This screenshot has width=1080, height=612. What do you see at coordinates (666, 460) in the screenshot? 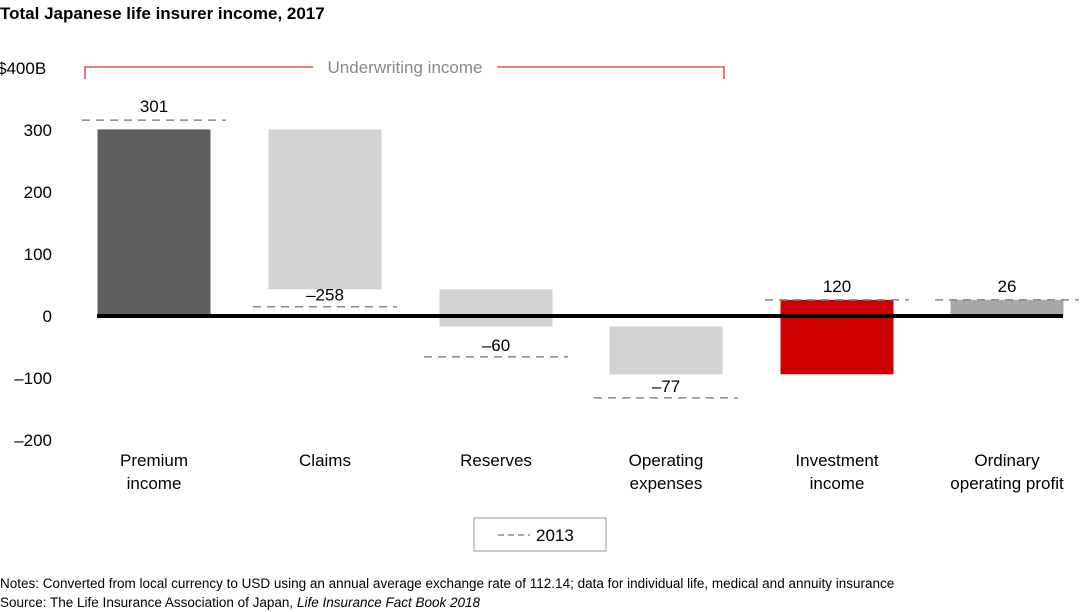
I see `category-label: Operating` at bounding box center [666, 460].